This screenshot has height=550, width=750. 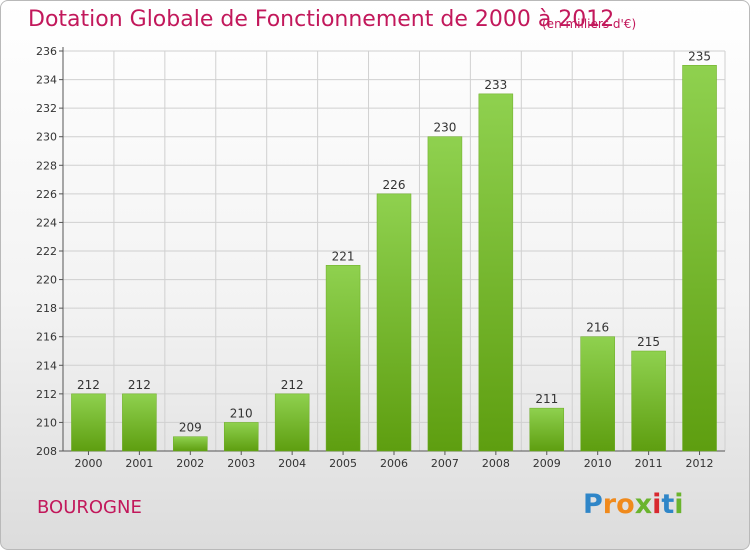 I want to click on x-tick-label-2011: 2011, so click(x=649, y=463).